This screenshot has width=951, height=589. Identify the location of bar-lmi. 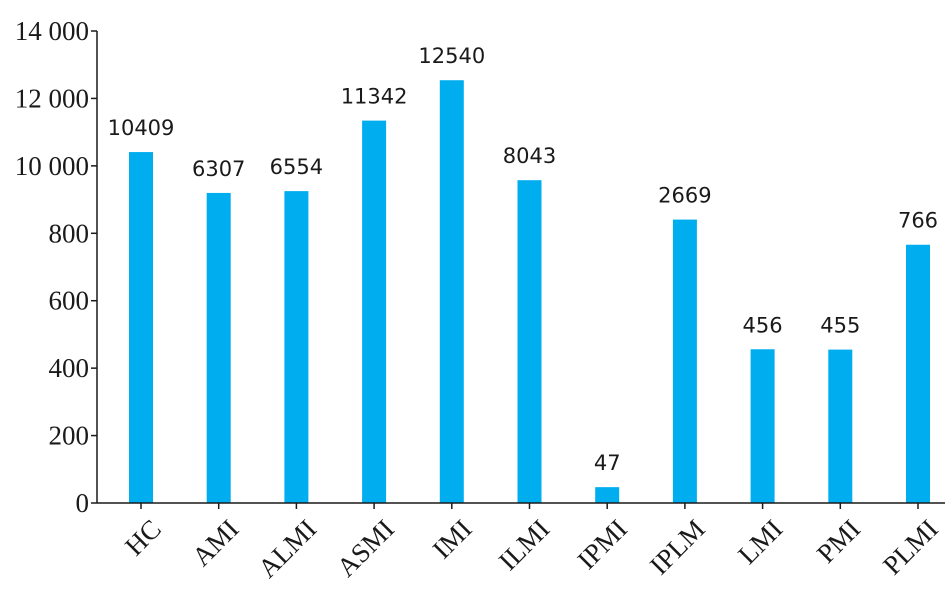
(762, 426).